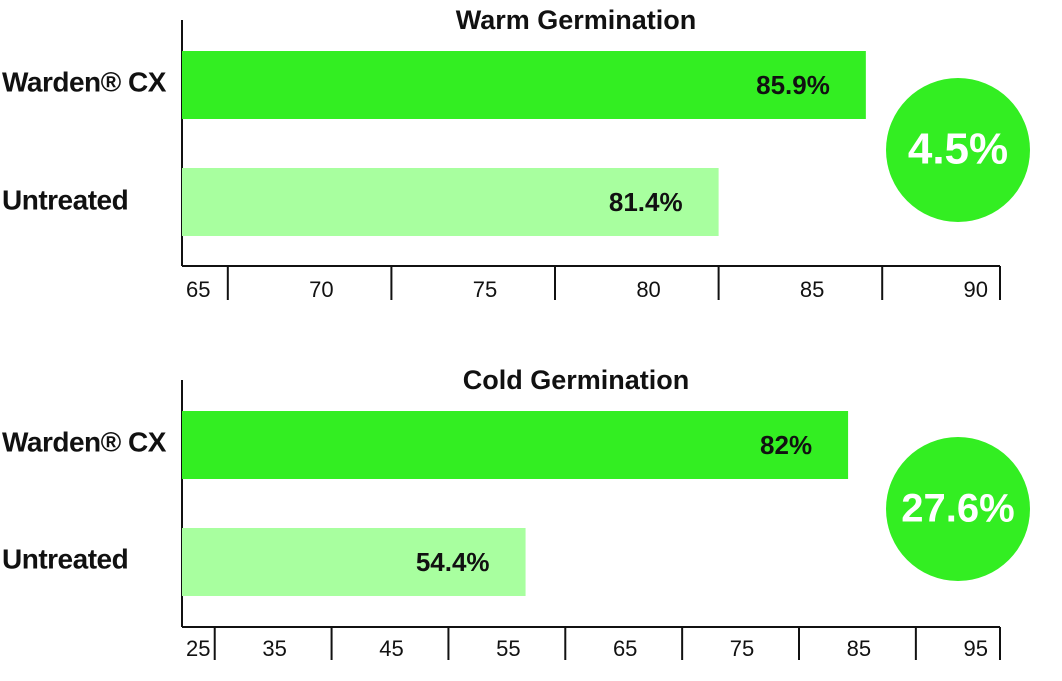  Describe the element at coordinates (793, 85) in the screenshot. I see `data-label: 85.9%` at that location.